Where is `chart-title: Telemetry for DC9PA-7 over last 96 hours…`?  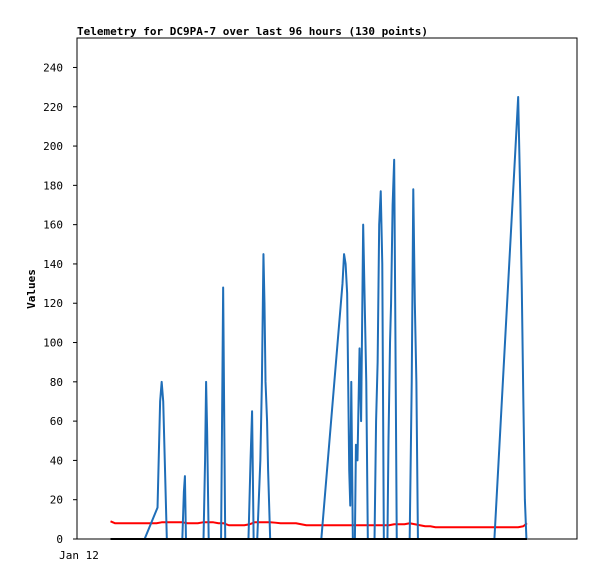
chart-title: Telemetry for DC9PA-7 over last 96 hours… is located at coordinates (252, 31).